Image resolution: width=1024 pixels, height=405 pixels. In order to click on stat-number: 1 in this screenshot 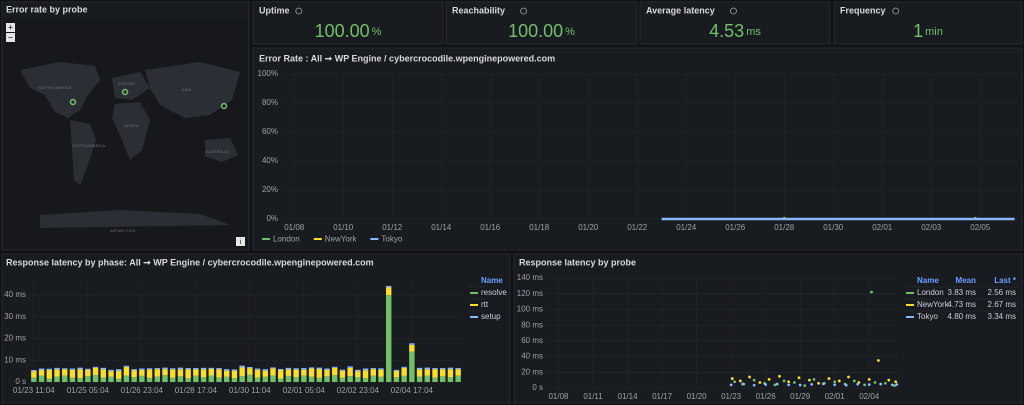, I will do `click(918, 31)`.